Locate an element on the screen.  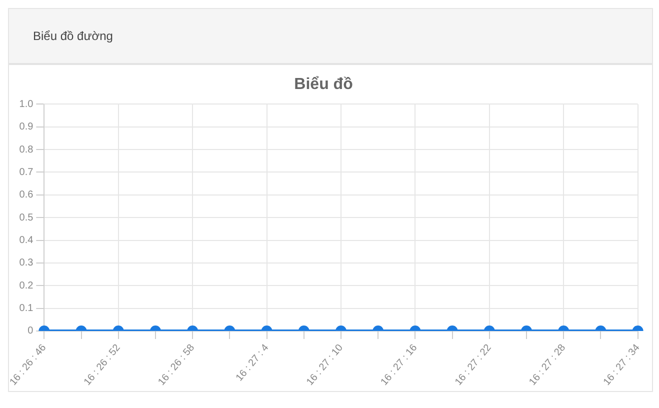
x-tick-label: 16 : 27 : 22 is located at coordinates (473, 365).